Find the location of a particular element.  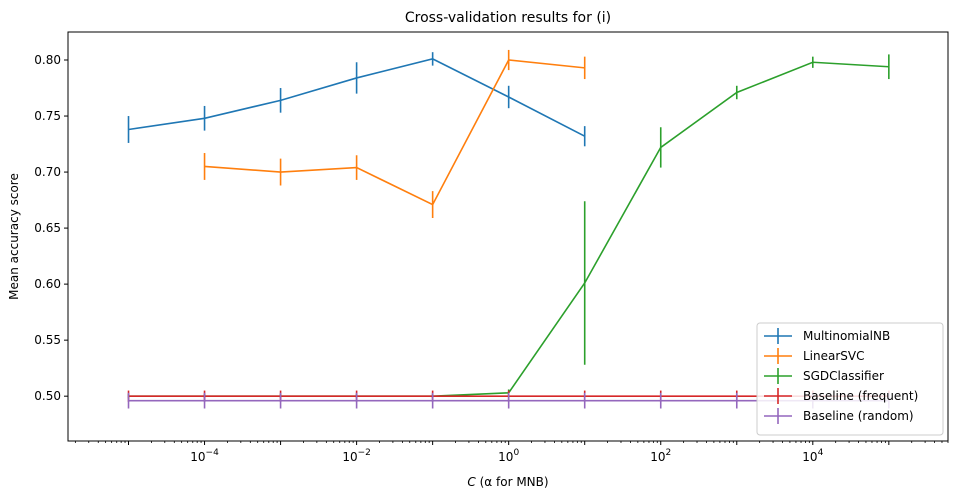

y-tick-label: 0.70 is located at coordinates (47, 172).